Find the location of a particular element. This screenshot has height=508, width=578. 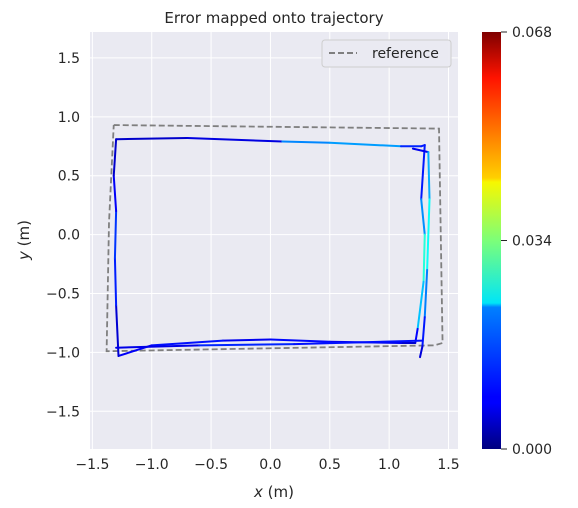

colorbar-tick-label: 0.000 is located at coordinates (532, 450).